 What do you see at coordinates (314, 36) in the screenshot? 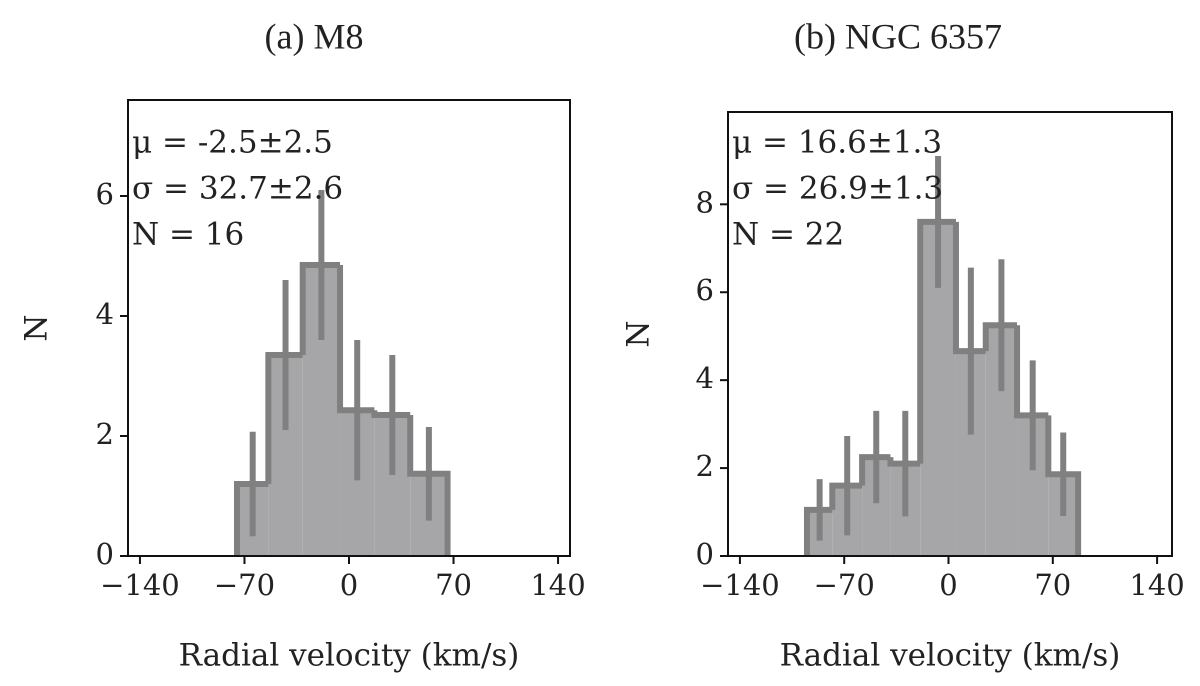
I see `panel-title: (a) M8` at bounding box center [314, 36].